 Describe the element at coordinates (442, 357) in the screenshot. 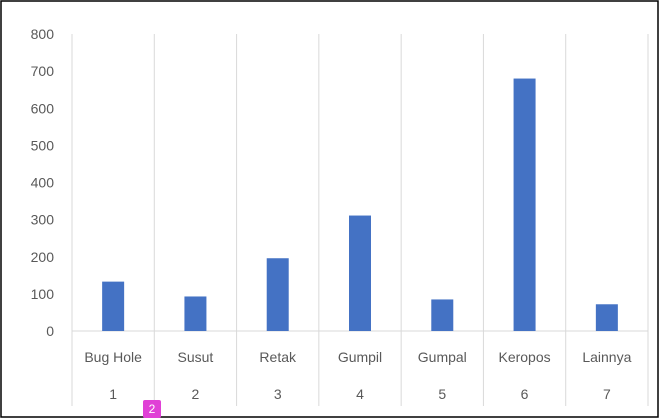

I see `x-category-label: Gumpal` at that location.